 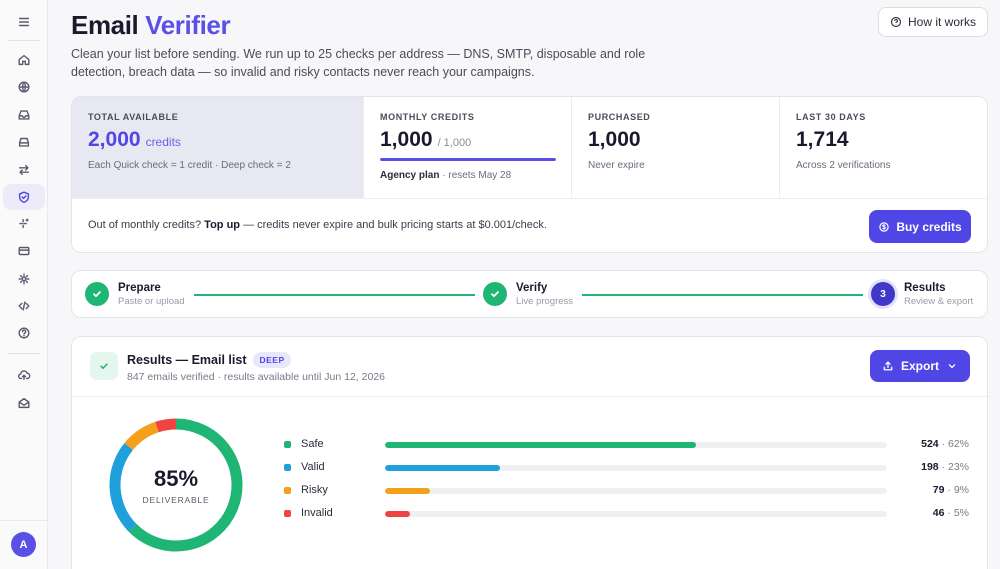 I want to click on category-value: 524 · 62%, so click(x=945, y=444).